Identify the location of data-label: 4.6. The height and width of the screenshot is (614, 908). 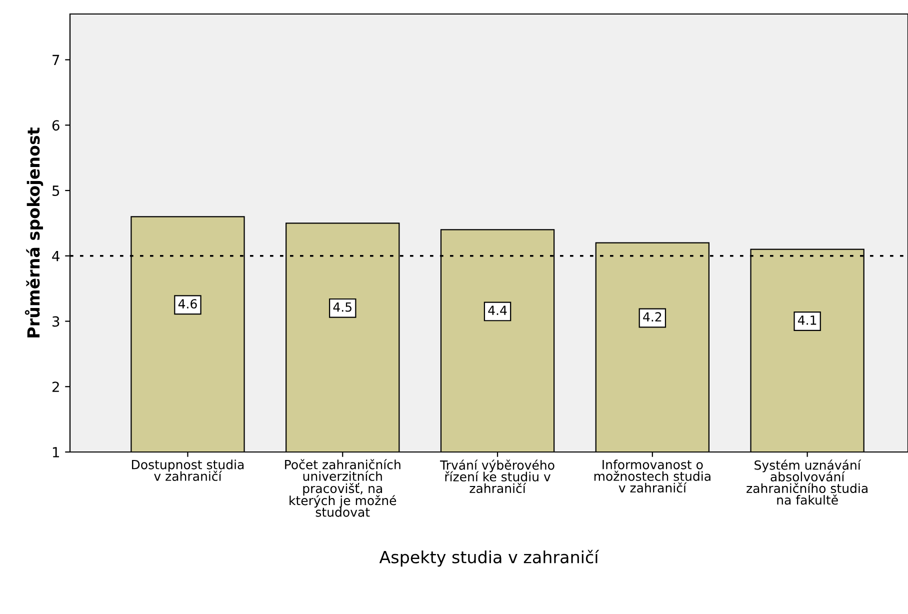
(187, 304).